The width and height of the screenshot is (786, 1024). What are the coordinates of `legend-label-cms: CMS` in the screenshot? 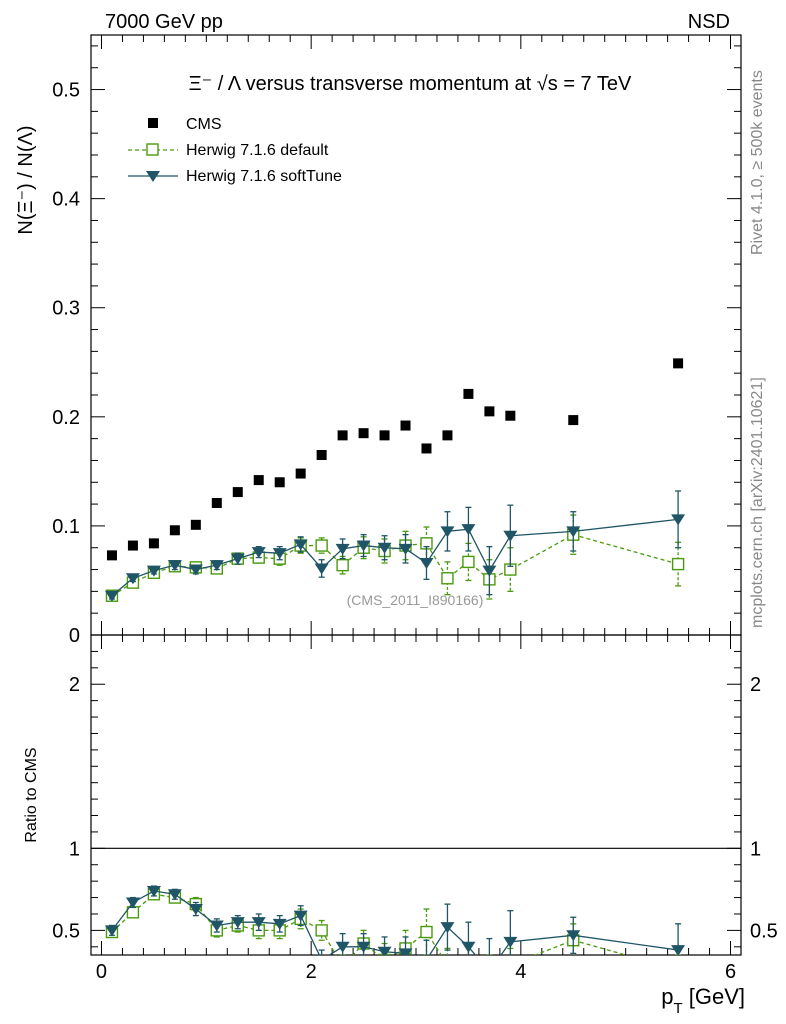 It's located at (204, 124).